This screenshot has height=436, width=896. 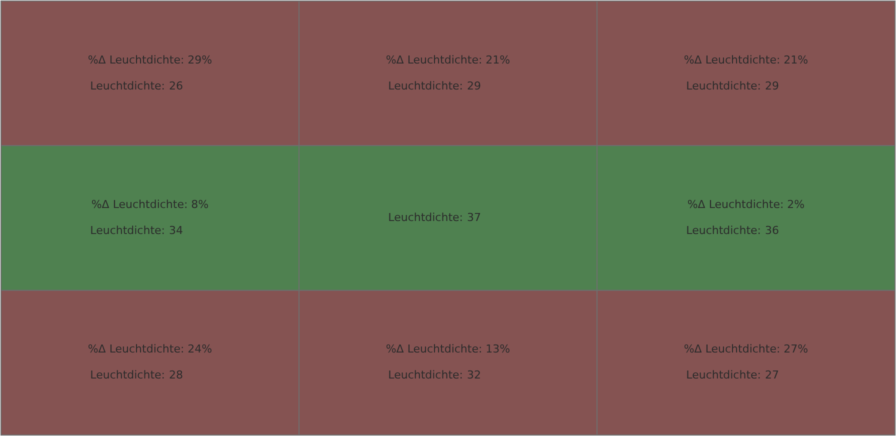 What do you see at coordinates (150, 59) in the screenshot?
I see `annotation: %Δ Leuchtdichte: 29%` at bounding box center [150, 59].